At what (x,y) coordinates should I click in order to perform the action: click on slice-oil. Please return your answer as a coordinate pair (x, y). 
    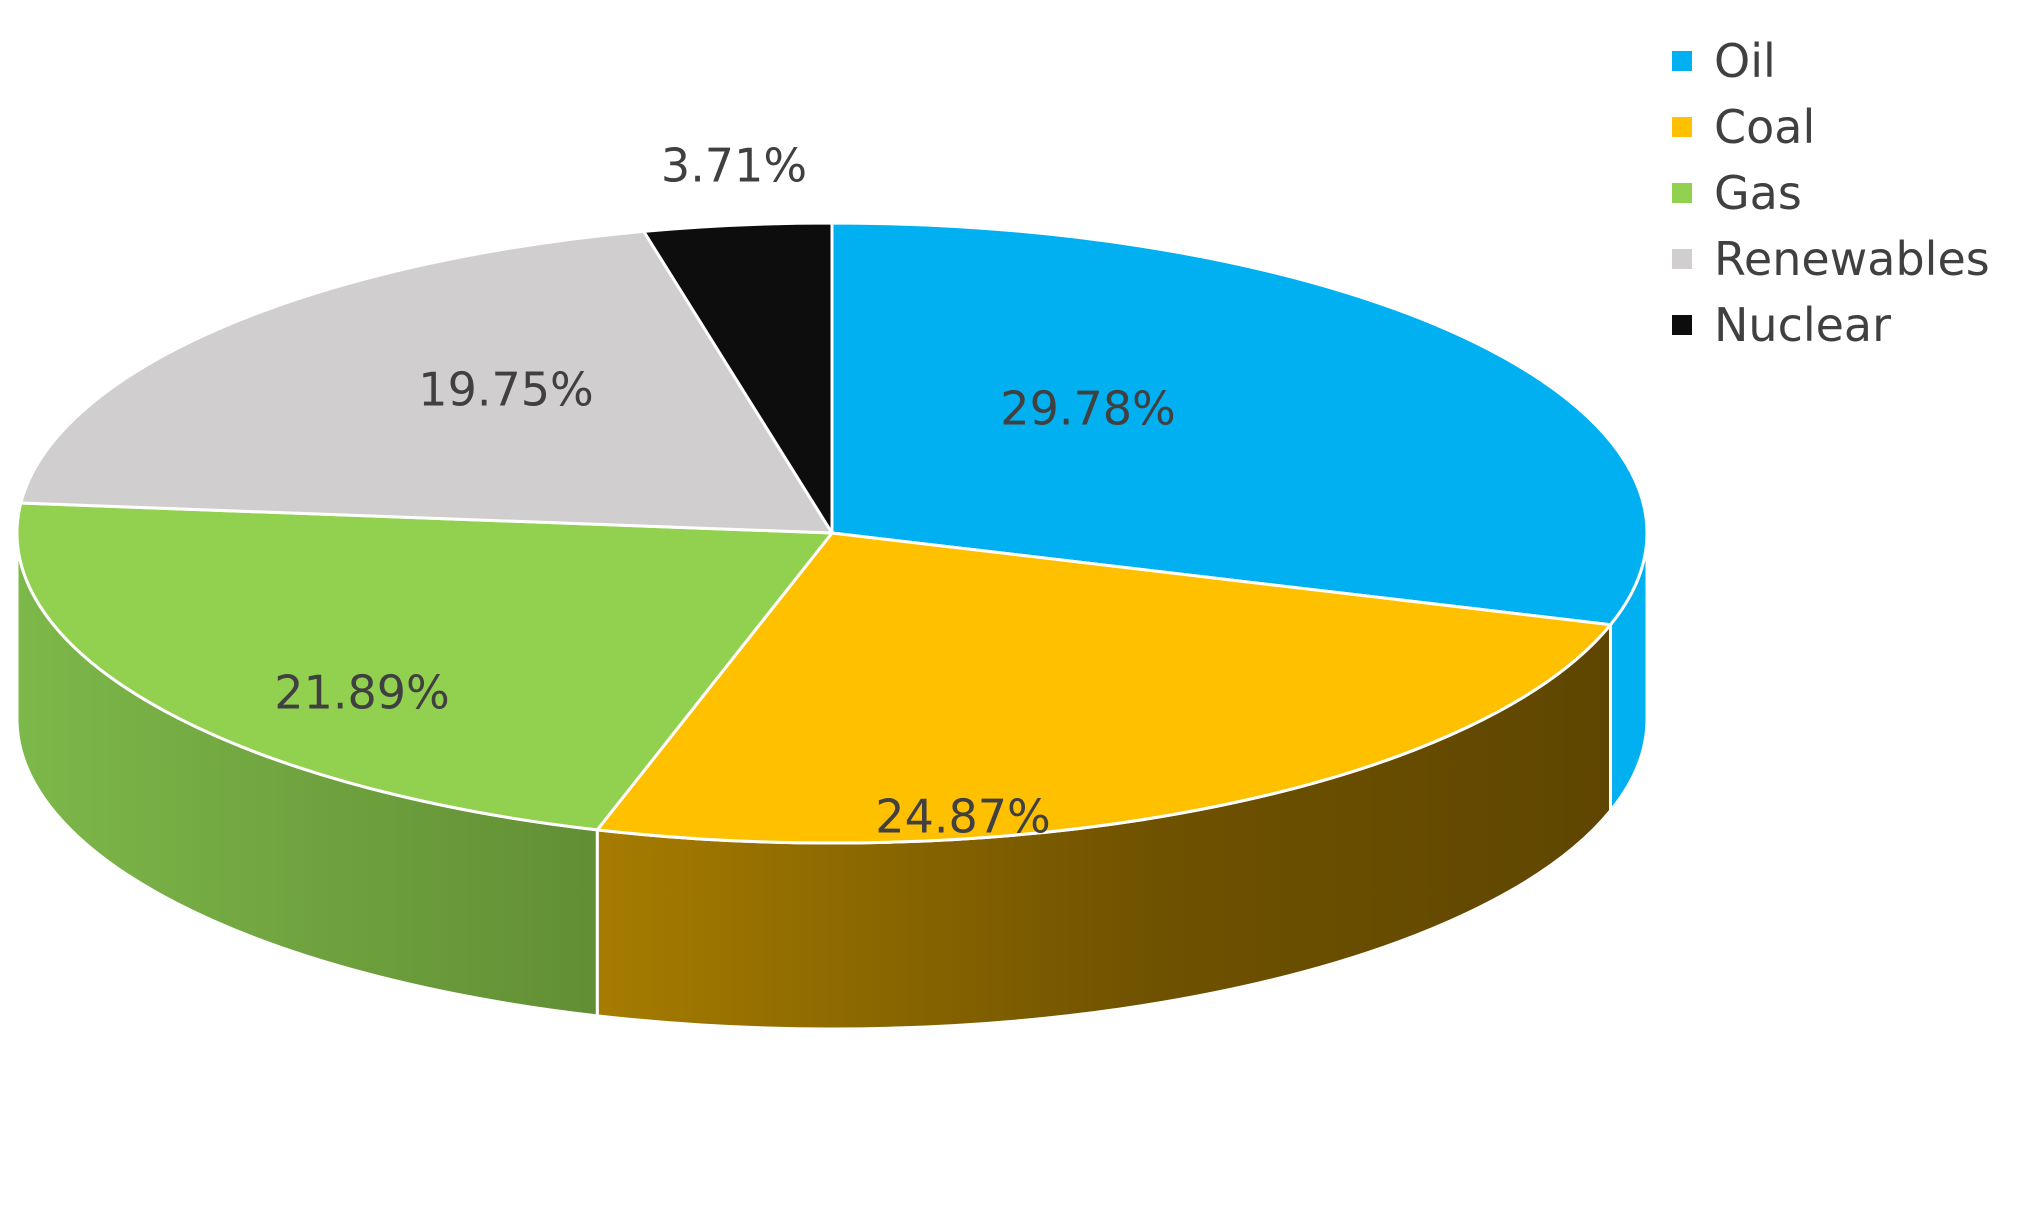
    Looking at the image, I should click on (1239, 424).